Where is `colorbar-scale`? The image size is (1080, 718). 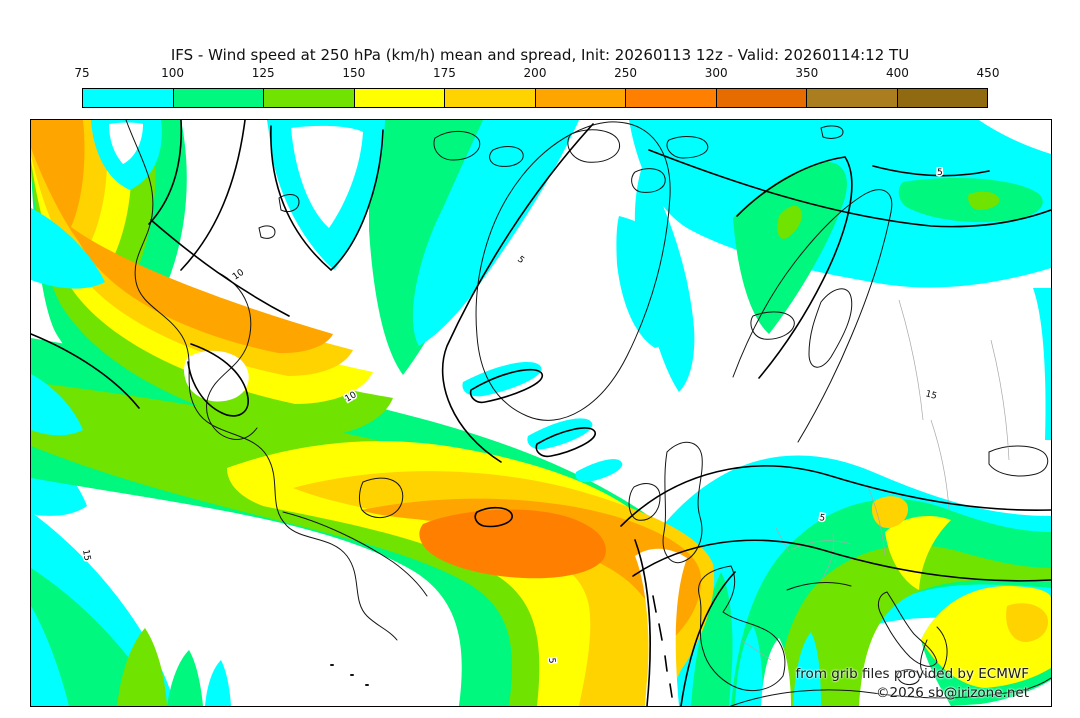 colorbar-scale is located at coordinates (535, 98).